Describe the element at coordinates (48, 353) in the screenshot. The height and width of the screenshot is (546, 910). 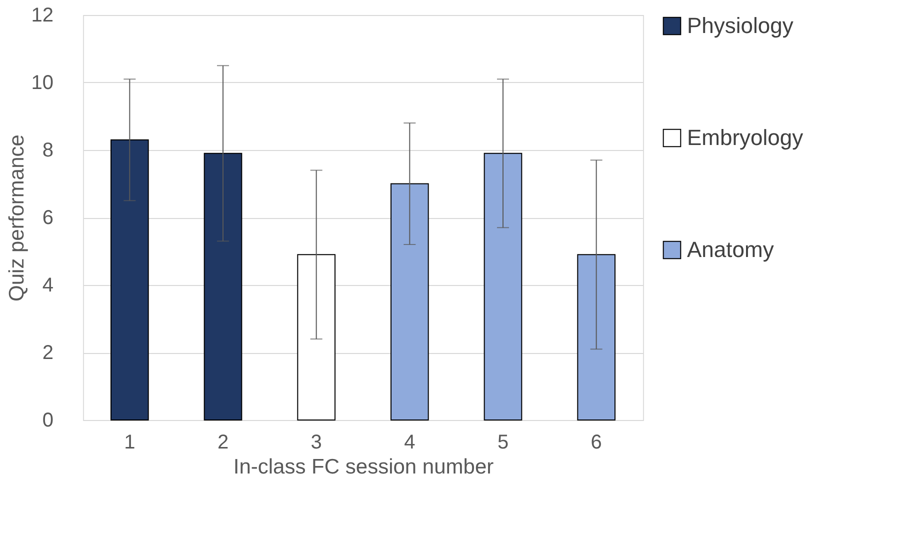
I see `y-tick-label: 2` at that location.